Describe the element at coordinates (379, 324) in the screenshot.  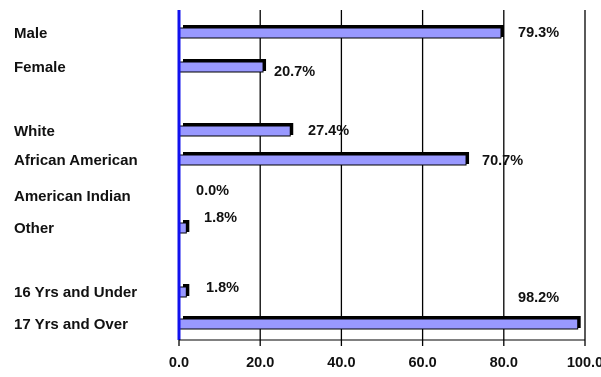
I see `bar-17-yrs-and-over` at that location.